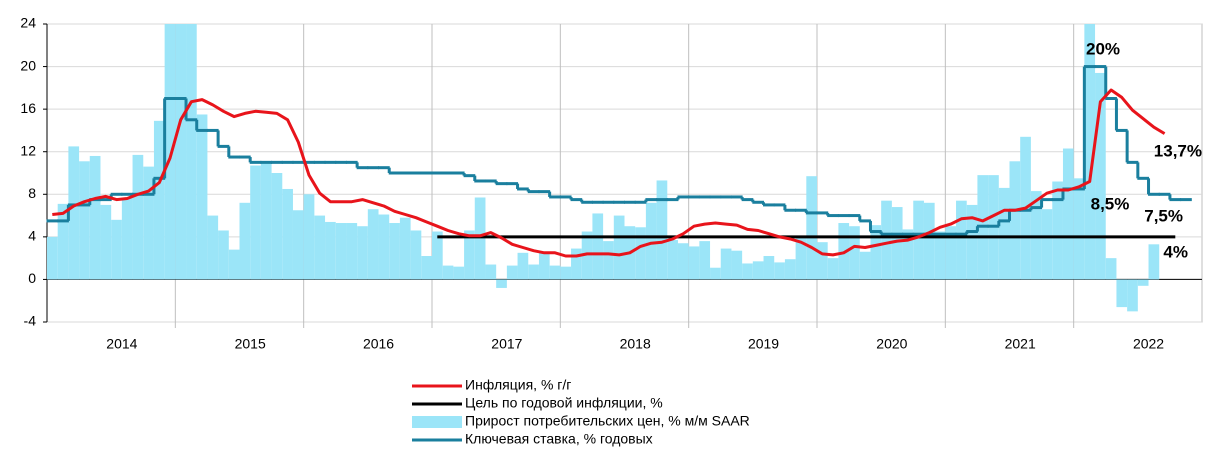 The height and width of the screenshot is (465, 1208). I want to click on annotation: 13,7%, so click(1178, 150).